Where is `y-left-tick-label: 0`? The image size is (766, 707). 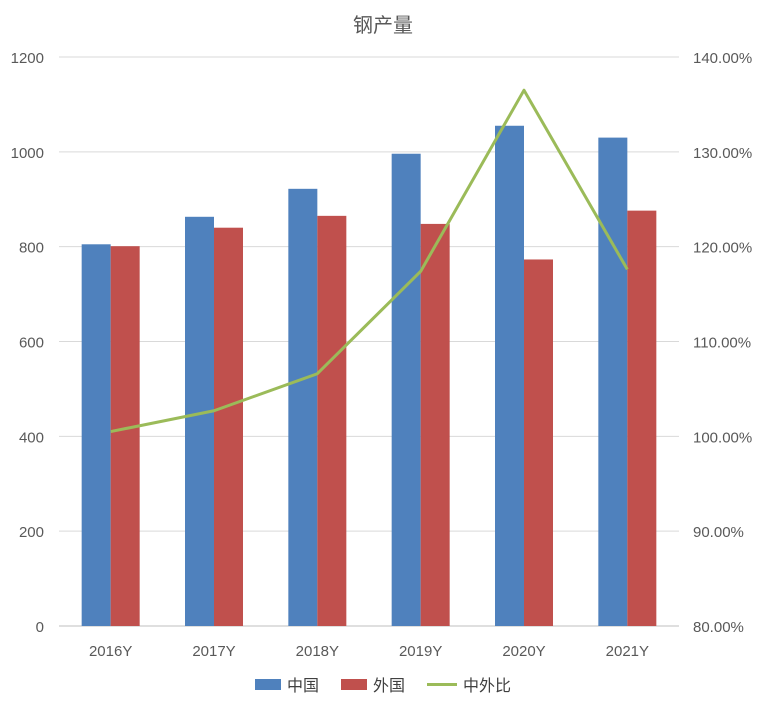
y-left-tick-label: 0 is located at coordinates (40, 627).